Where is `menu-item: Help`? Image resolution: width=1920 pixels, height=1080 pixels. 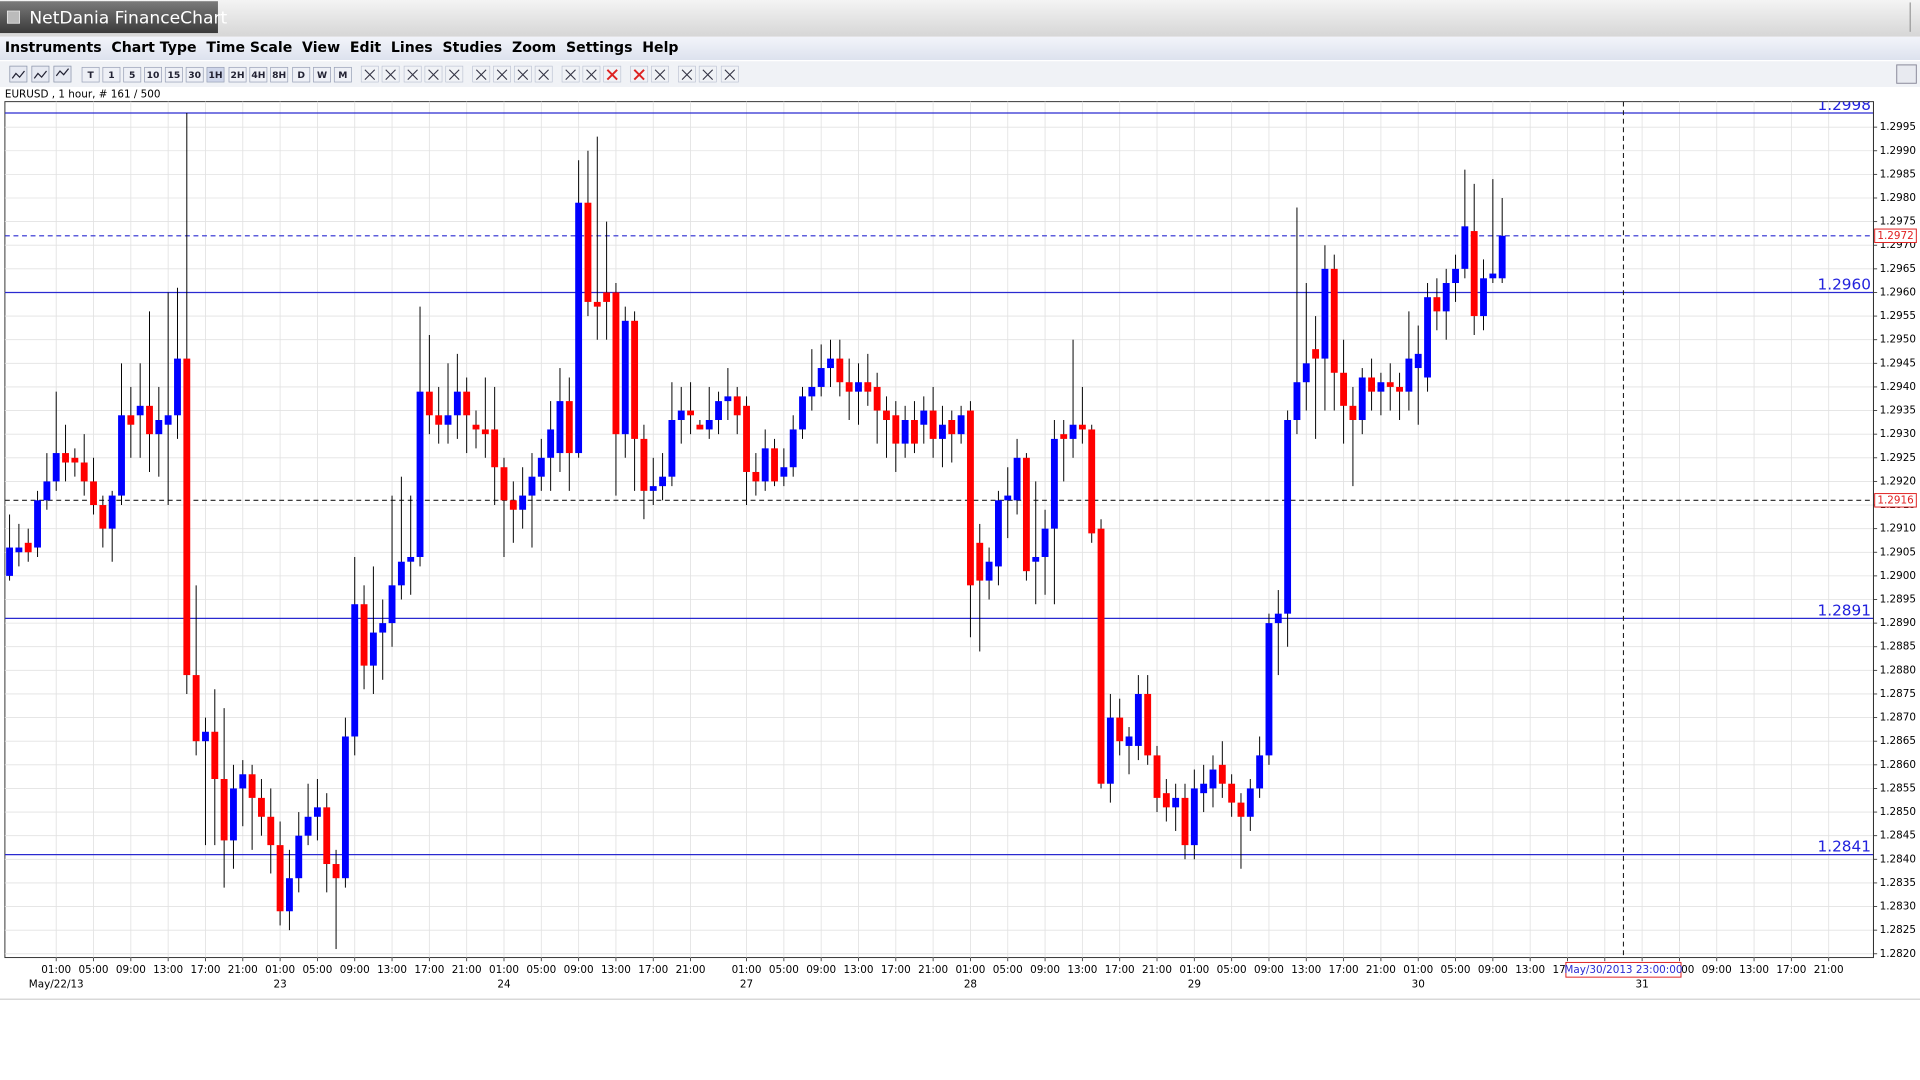
menu-item: Help is located at coordinates (660, 48).